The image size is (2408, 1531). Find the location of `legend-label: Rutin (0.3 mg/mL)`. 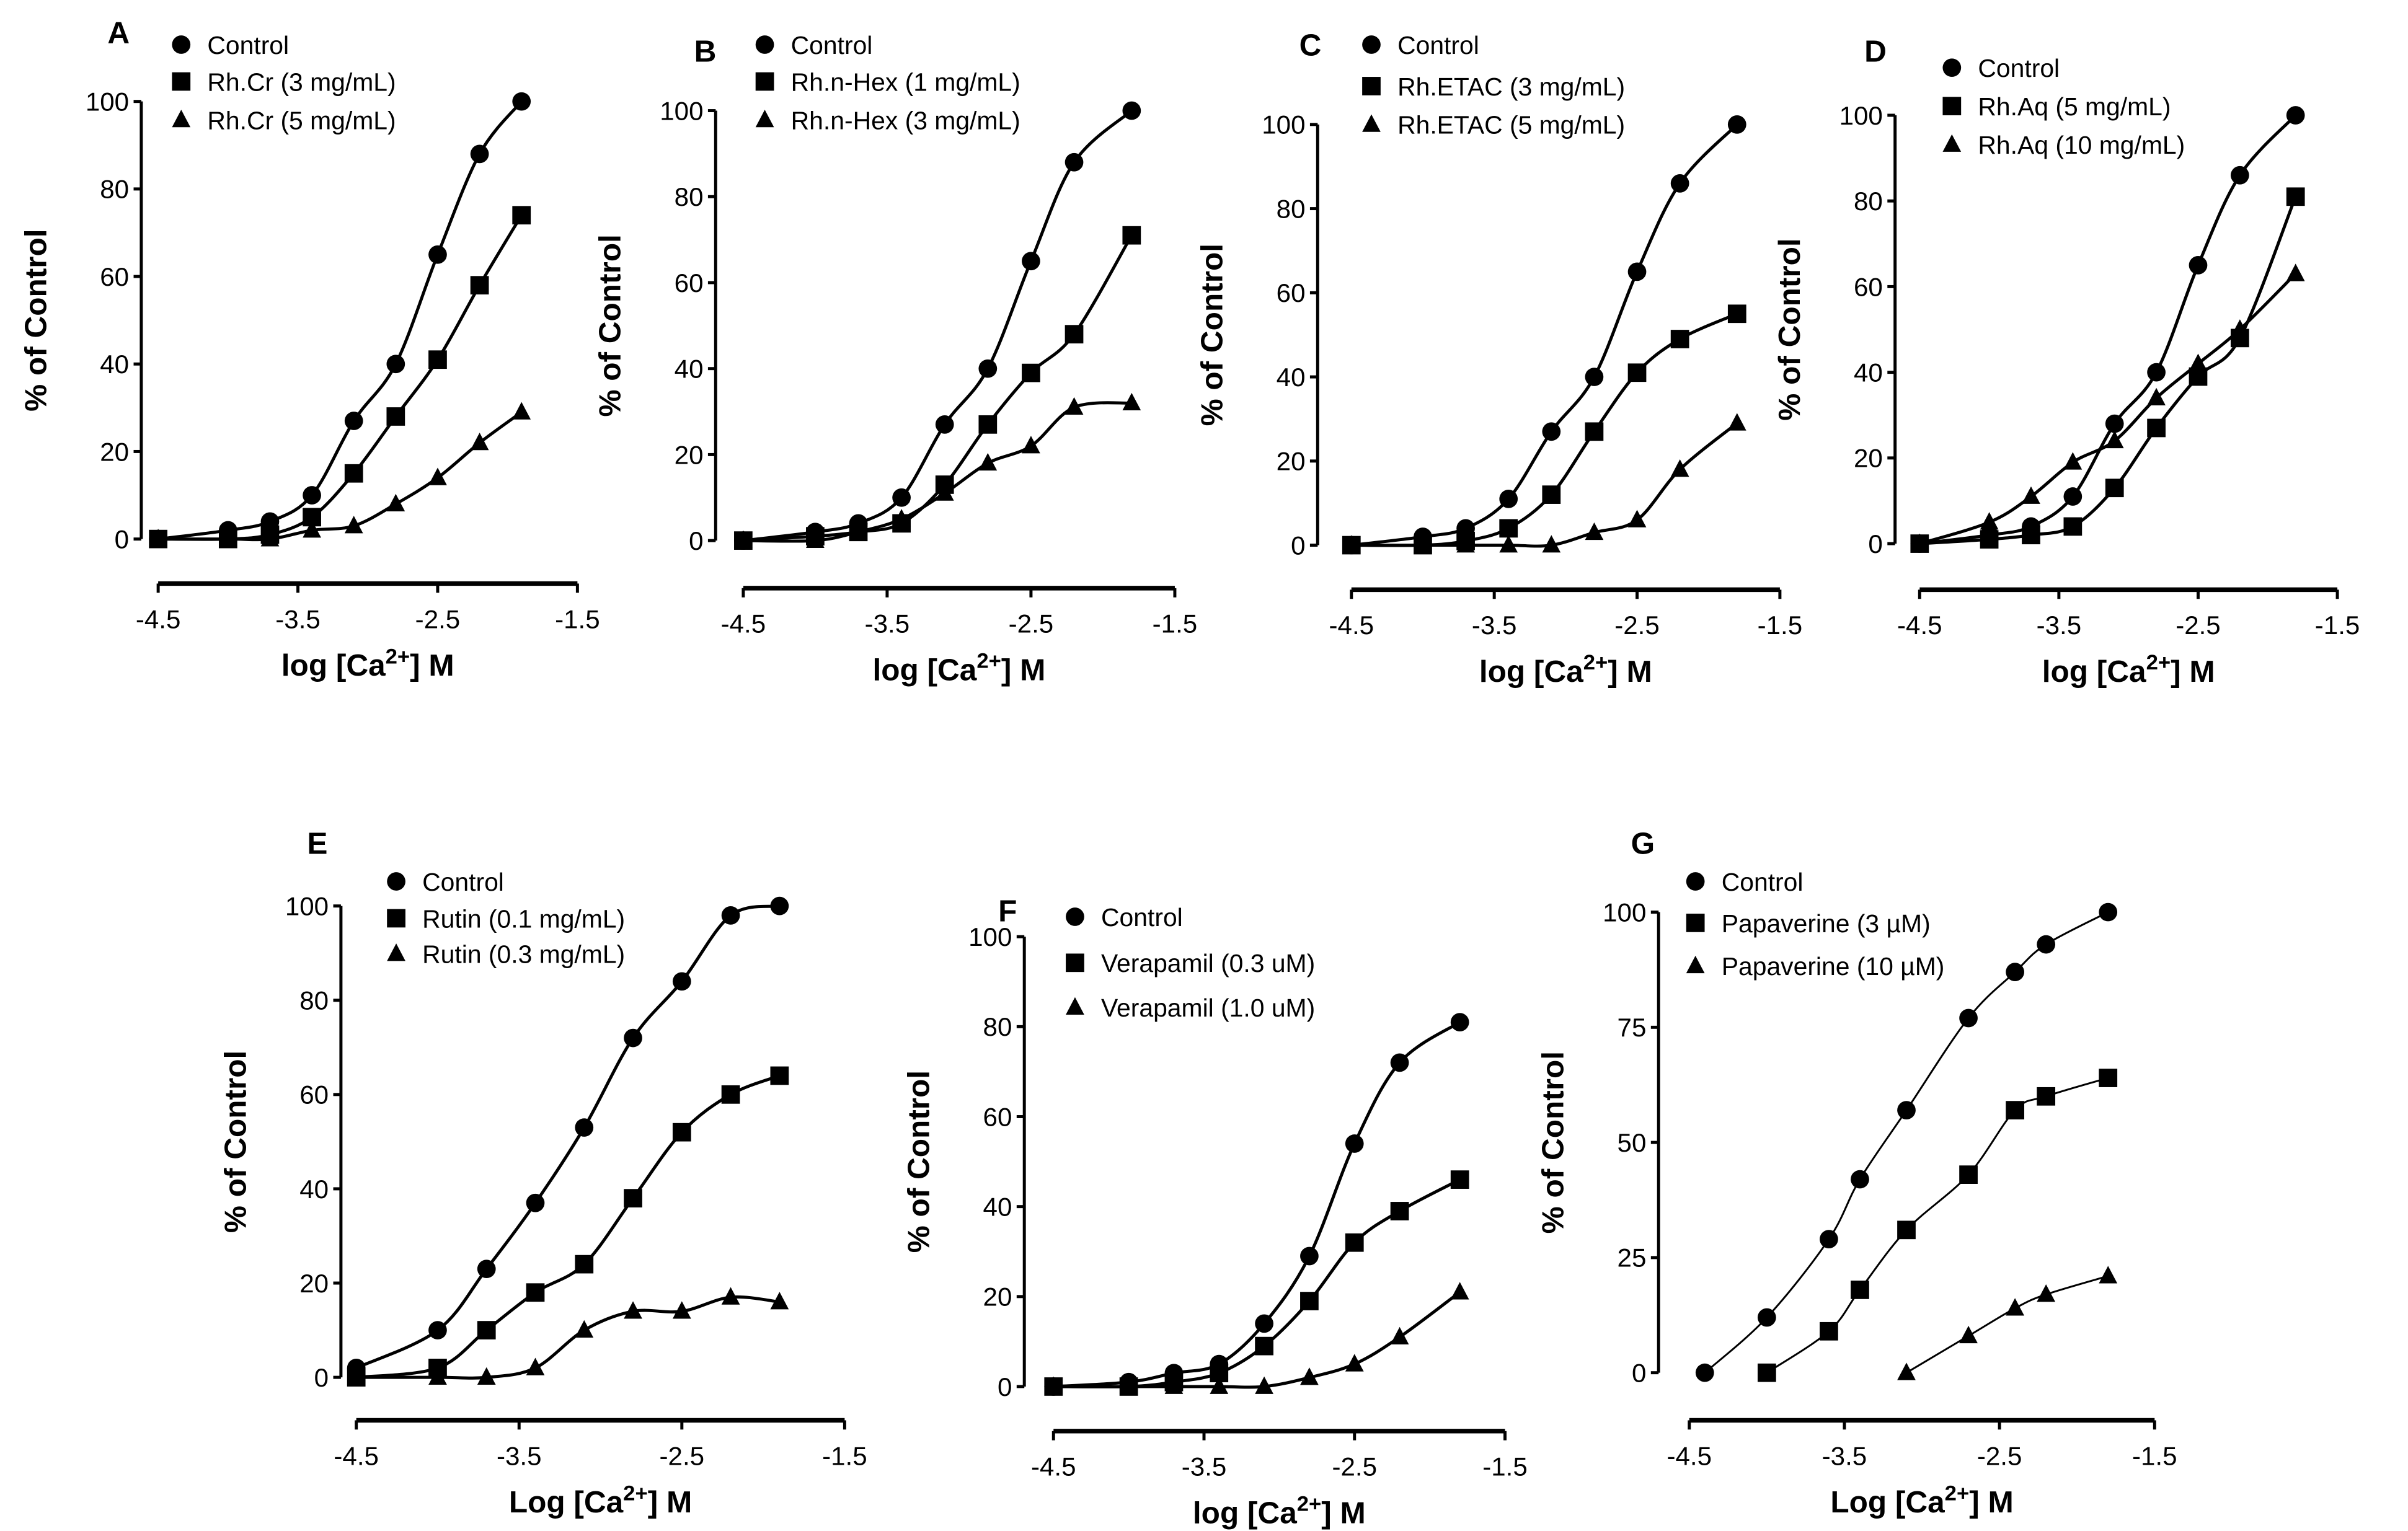

legend-label: Rutin (0.3 mg/mL) is located at coordinates (524, 954).